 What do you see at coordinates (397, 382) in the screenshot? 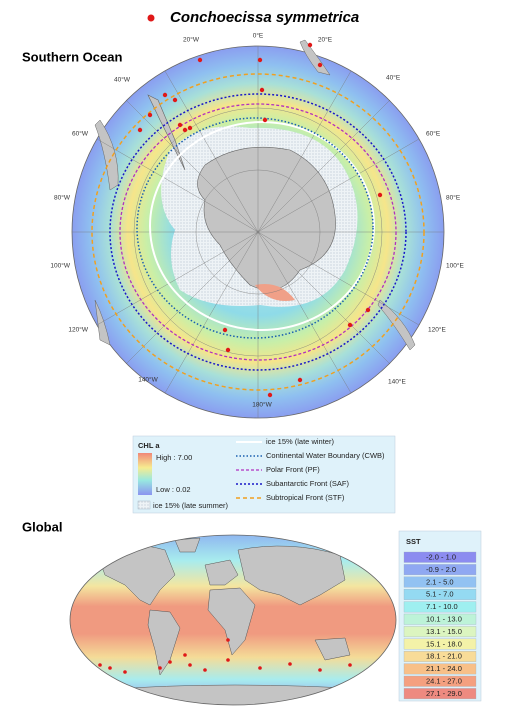
I see `longitude-label: 140°E` at bounding box center [397, 382].